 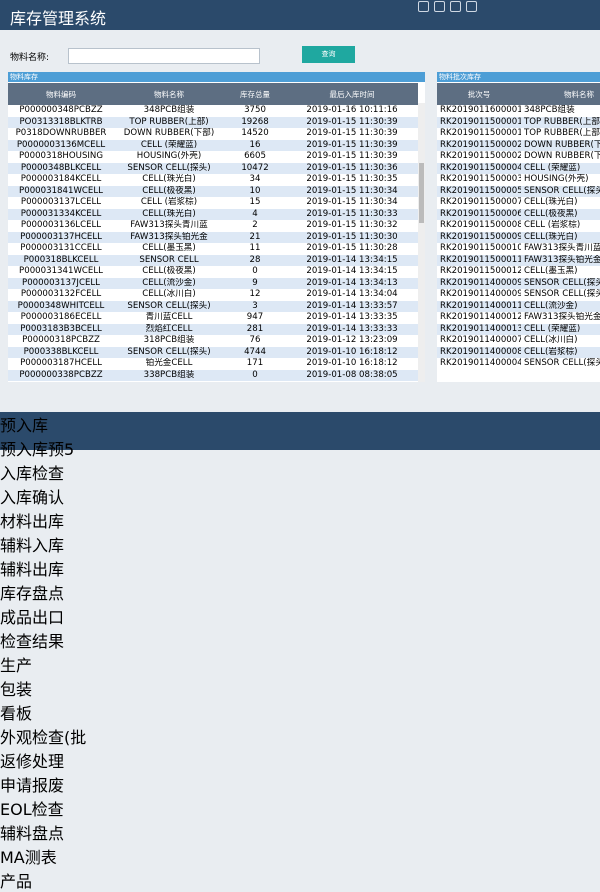 I want to click on toolbar-button: 生产, so click(x=300, y=664).